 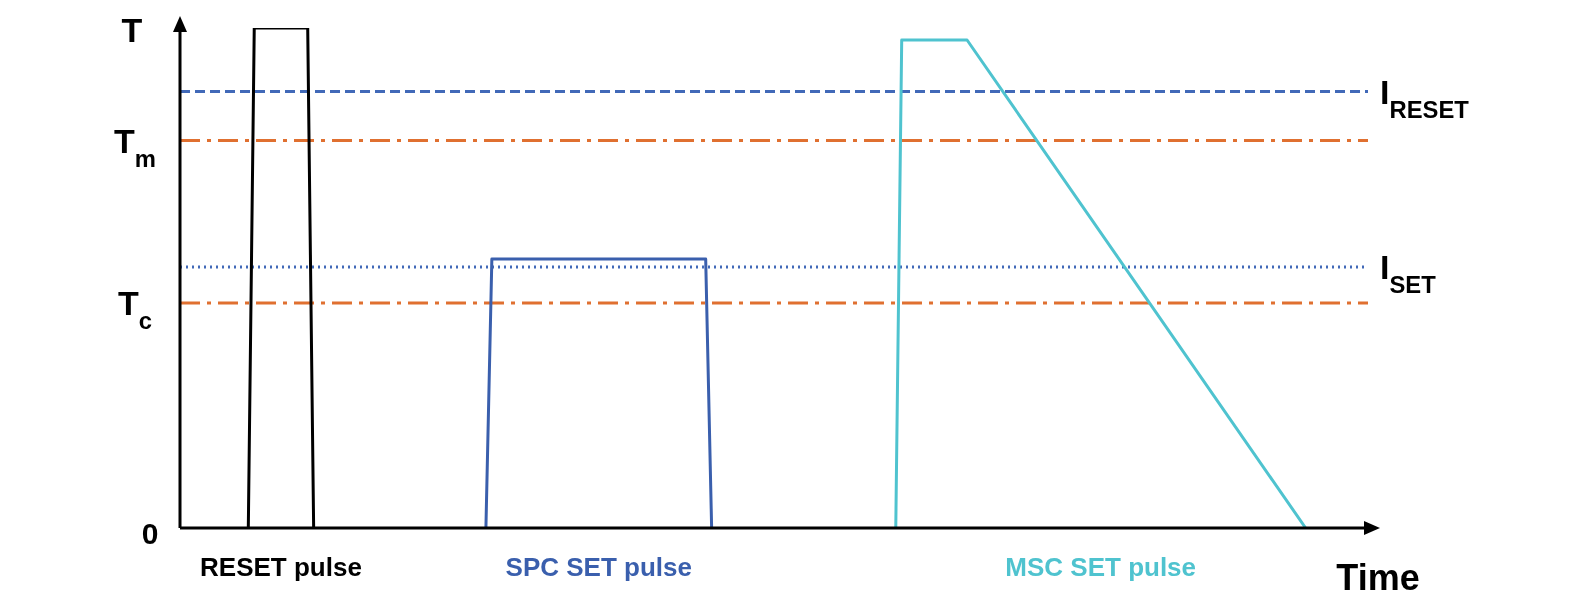 I want to click on ref-line-label: T$_{m}$, so click(x=135, y=146).